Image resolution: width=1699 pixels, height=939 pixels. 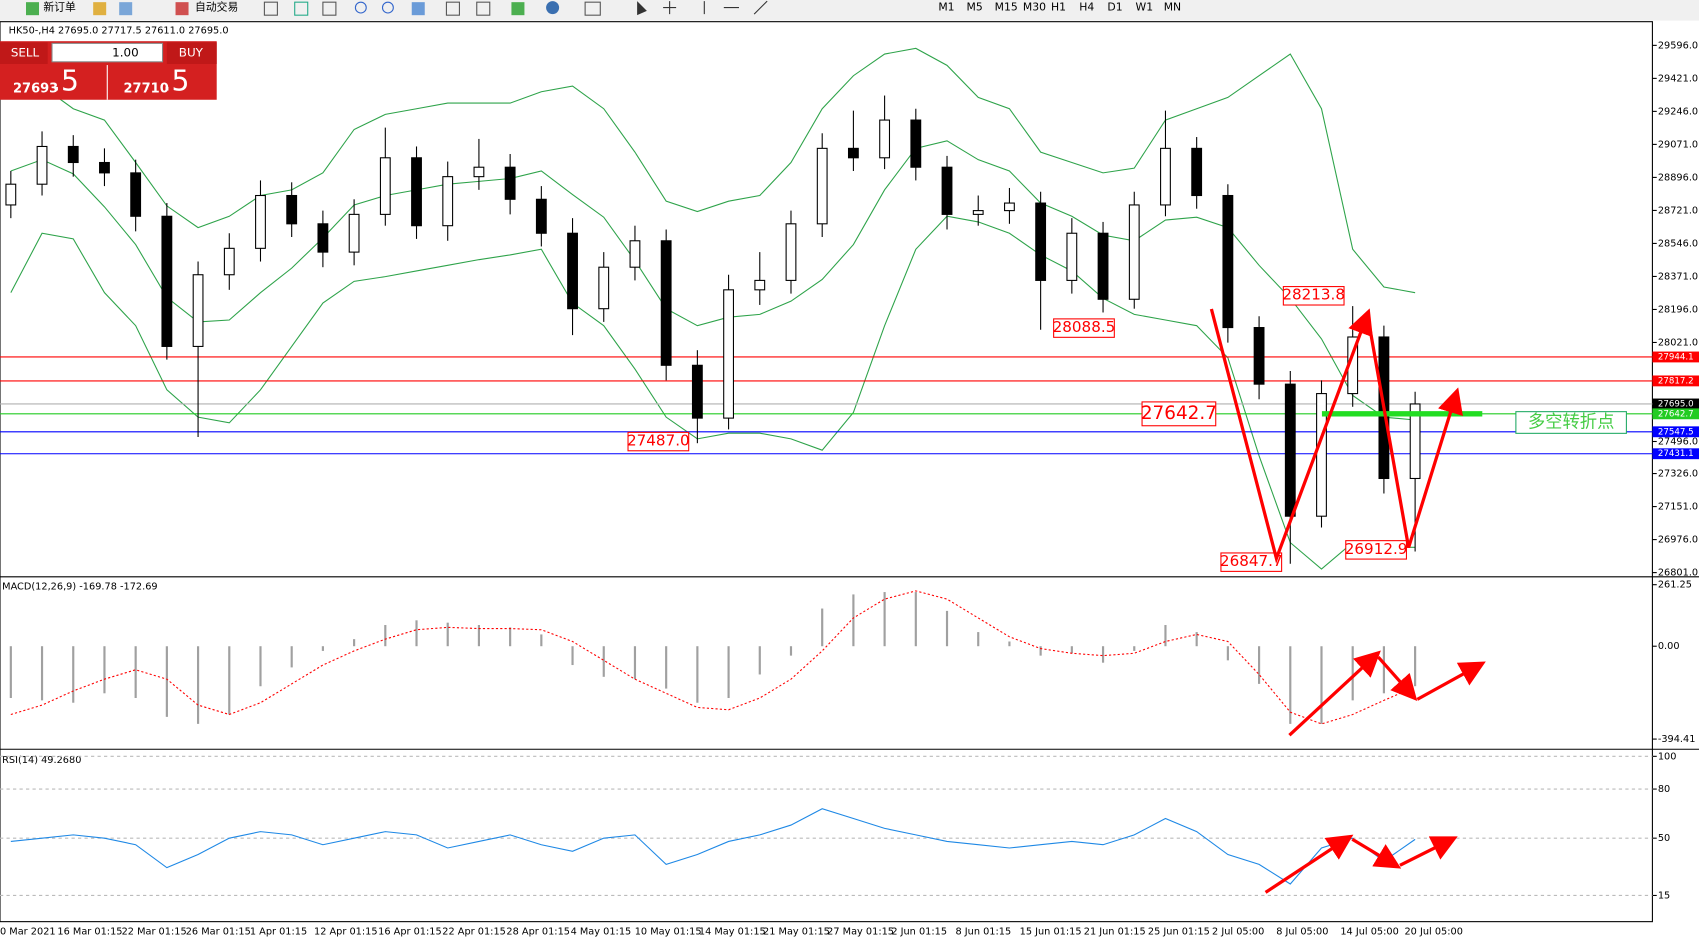 What do you see at coordinates (79, 587) in the screenshot?
I see `indicator-title: MACD(12,26,9) -169.78 -172.69` at bounding box center [79, 587].